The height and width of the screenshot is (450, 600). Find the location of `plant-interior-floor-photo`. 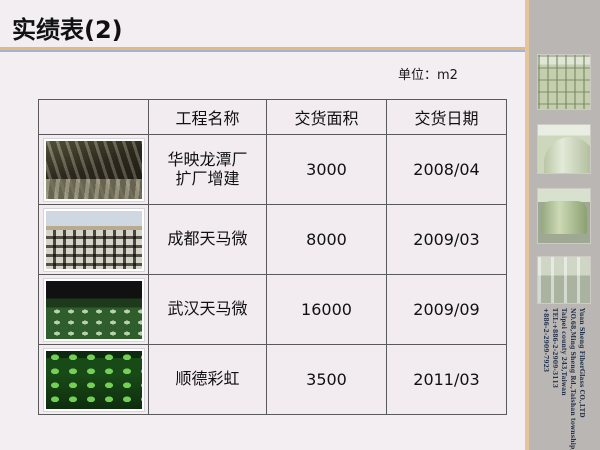

plant-interior-floor-photo is located at coordinates (564, 280).